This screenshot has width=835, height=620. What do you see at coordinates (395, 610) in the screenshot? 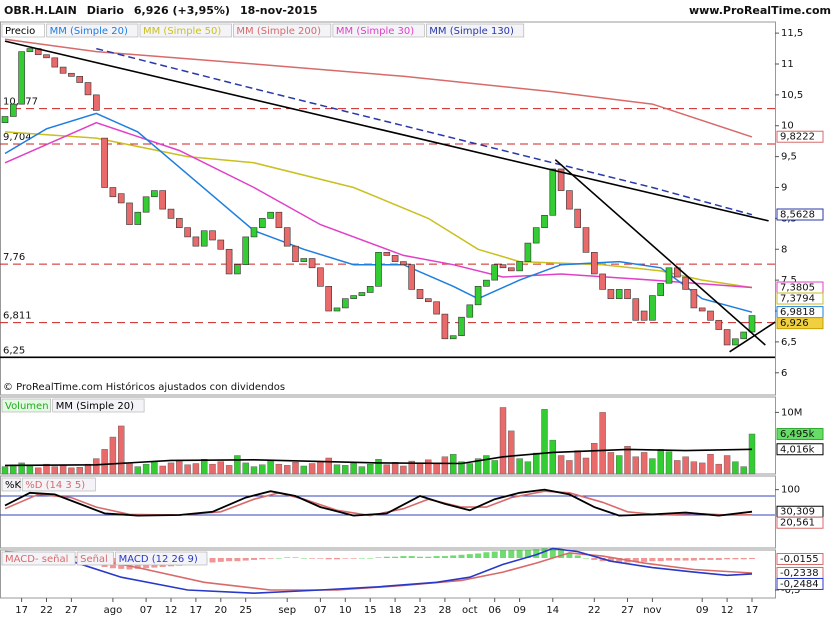
I see `x-tick-label: 18` at bounding box center [395, 610].